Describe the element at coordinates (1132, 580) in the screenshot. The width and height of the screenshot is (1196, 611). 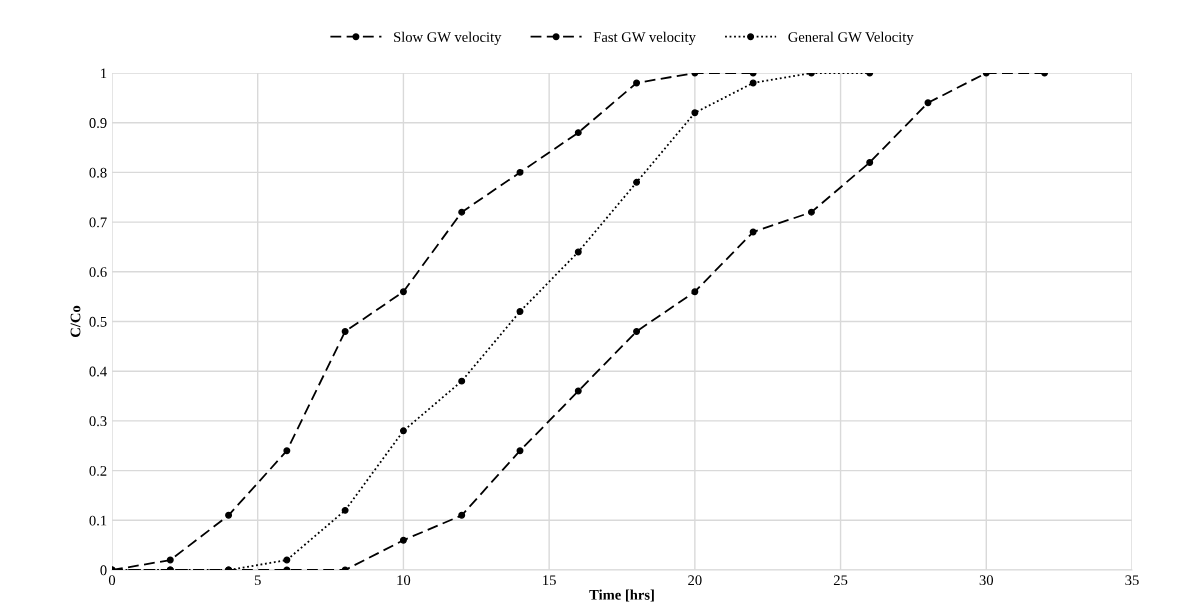
I see `x-tick-label: 35` at that location.